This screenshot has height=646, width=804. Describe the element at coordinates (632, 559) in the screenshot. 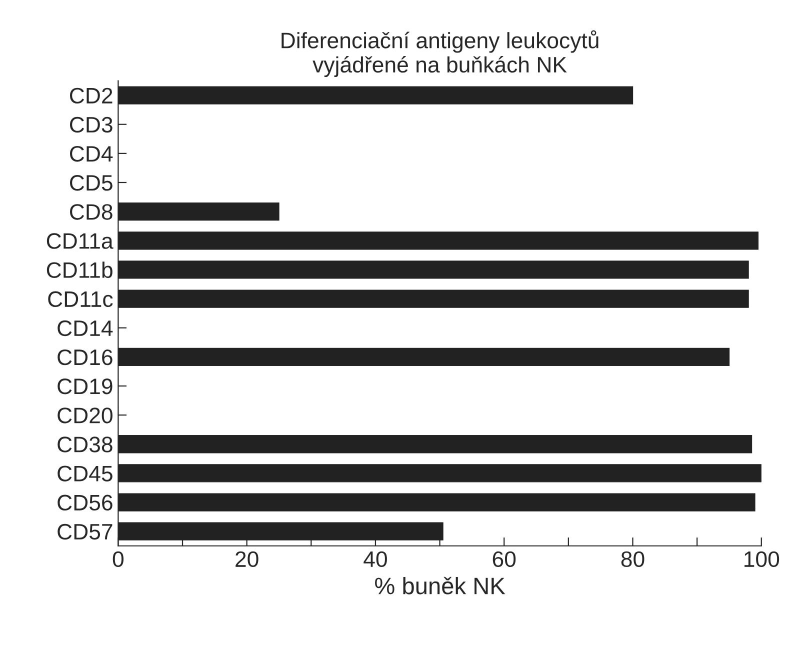

I see `x-tick-label: 80` at that location.